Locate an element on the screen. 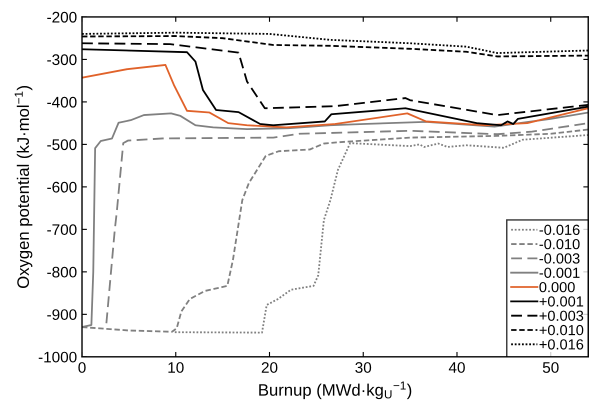  legend-label: -0.001 is located at coordinates (559, 273).